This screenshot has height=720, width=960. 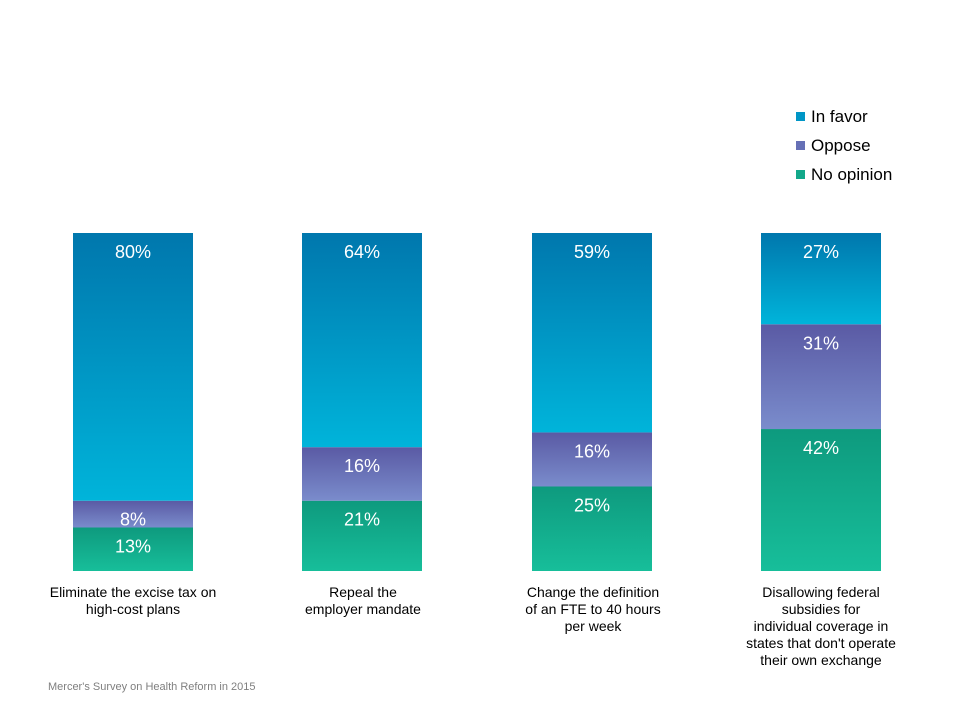 What do you see at coordinates (821, 343) in the screenshot?
I see `bar-label-oppose-4: 31%` at bounding box center [821, 343].